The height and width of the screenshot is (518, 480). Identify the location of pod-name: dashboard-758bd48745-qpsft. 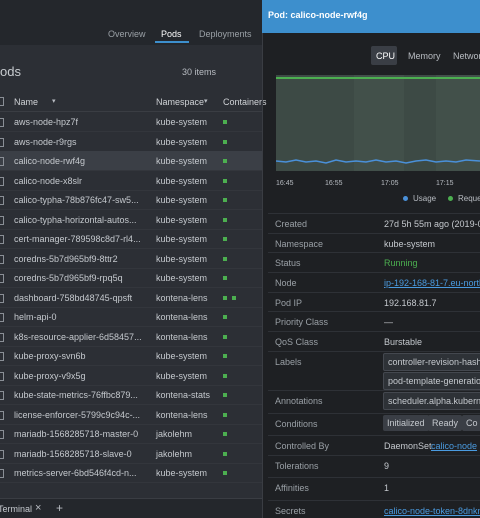
(73, 297).